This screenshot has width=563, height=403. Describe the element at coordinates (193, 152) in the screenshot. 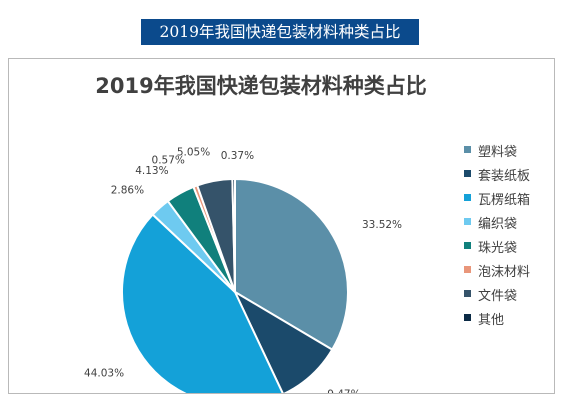

I see `data-label-7: 5.05%` at that location.